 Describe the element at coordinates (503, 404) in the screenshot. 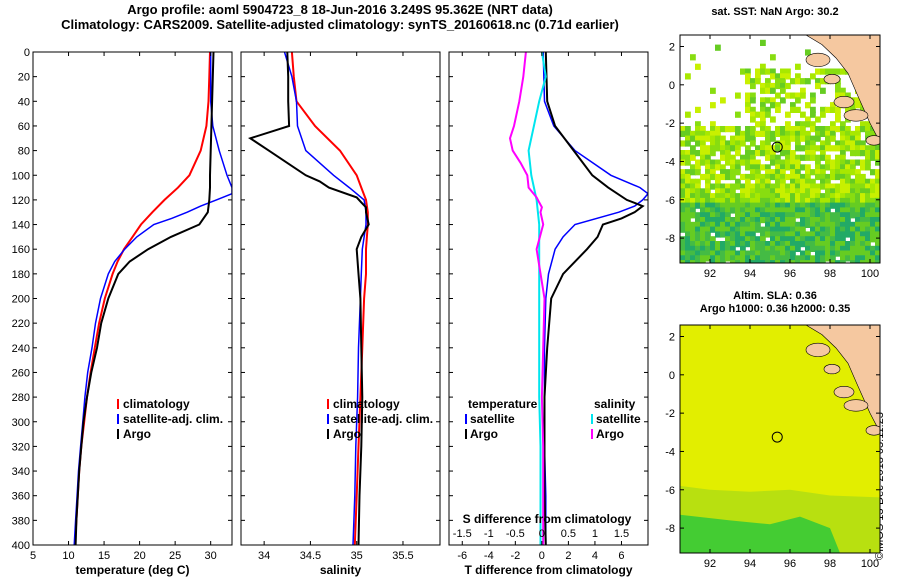

I see `diff-legend-label: temperature` at that location.